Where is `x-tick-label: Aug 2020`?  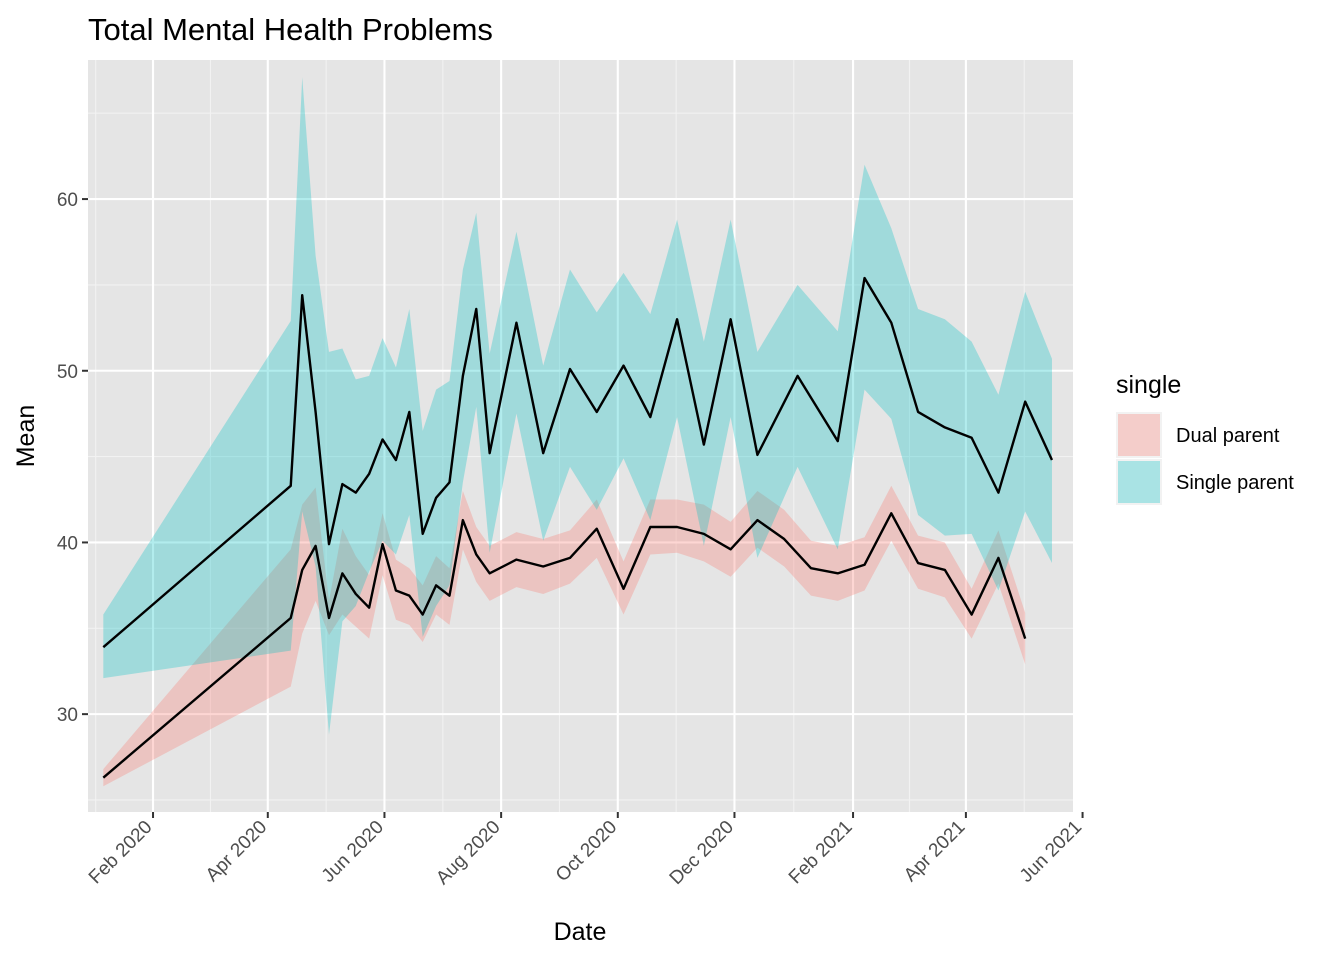
x-tick-label: Aug 2020 is located at coordinates (468, 853).